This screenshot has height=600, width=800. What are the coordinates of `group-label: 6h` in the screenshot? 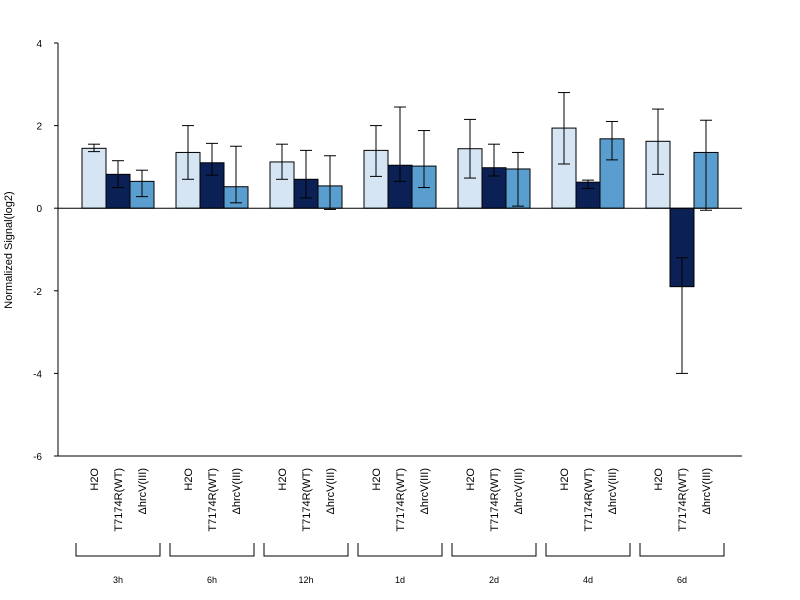 It's located at (212, 580).